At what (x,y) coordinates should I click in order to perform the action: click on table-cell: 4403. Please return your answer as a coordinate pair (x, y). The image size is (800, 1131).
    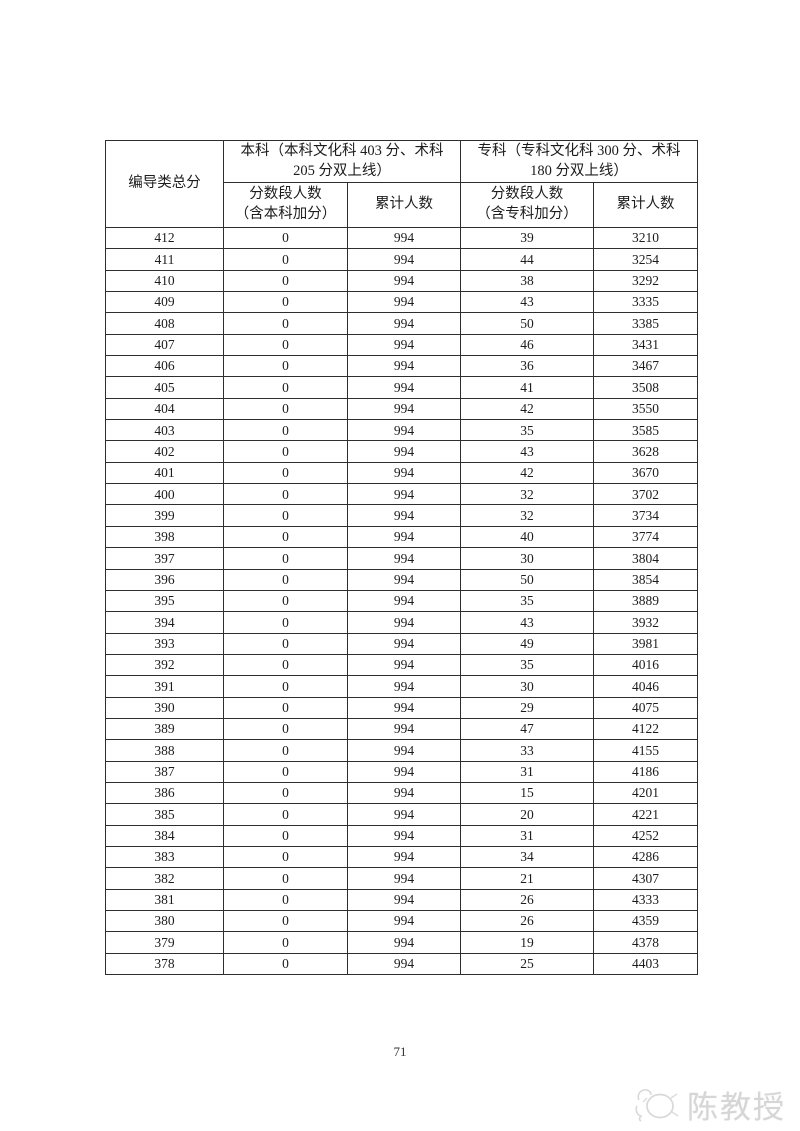
    Looking at the image, I should click on (645, 964).